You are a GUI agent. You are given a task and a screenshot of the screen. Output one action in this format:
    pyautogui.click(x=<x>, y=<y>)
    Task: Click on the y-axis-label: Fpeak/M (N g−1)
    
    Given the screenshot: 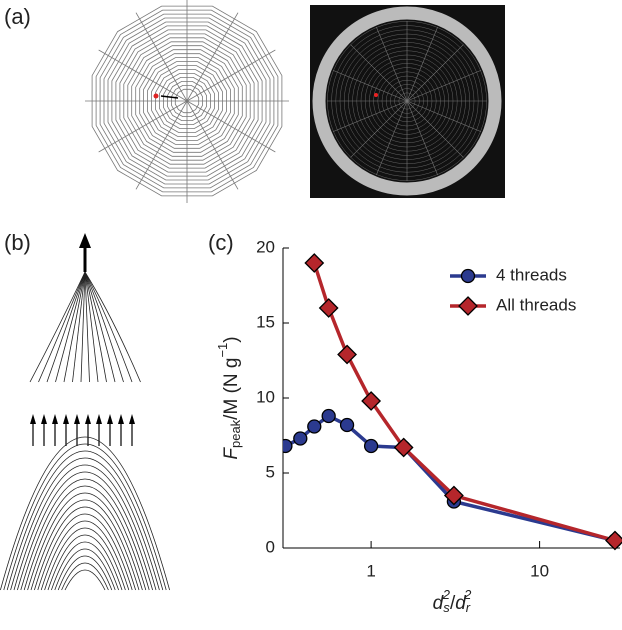 What is the action you would take?
    pyautogui.click(x=229, y=397)
    